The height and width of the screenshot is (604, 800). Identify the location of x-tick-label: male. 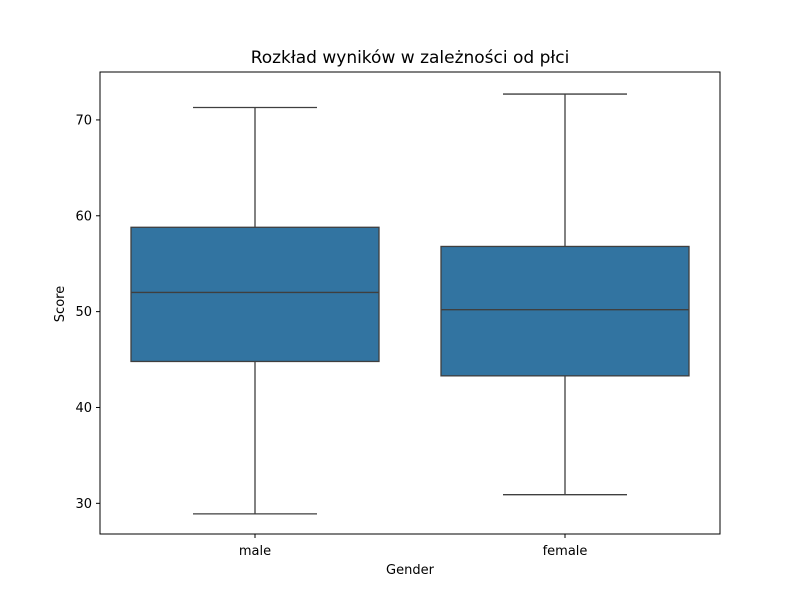
(255, 551).